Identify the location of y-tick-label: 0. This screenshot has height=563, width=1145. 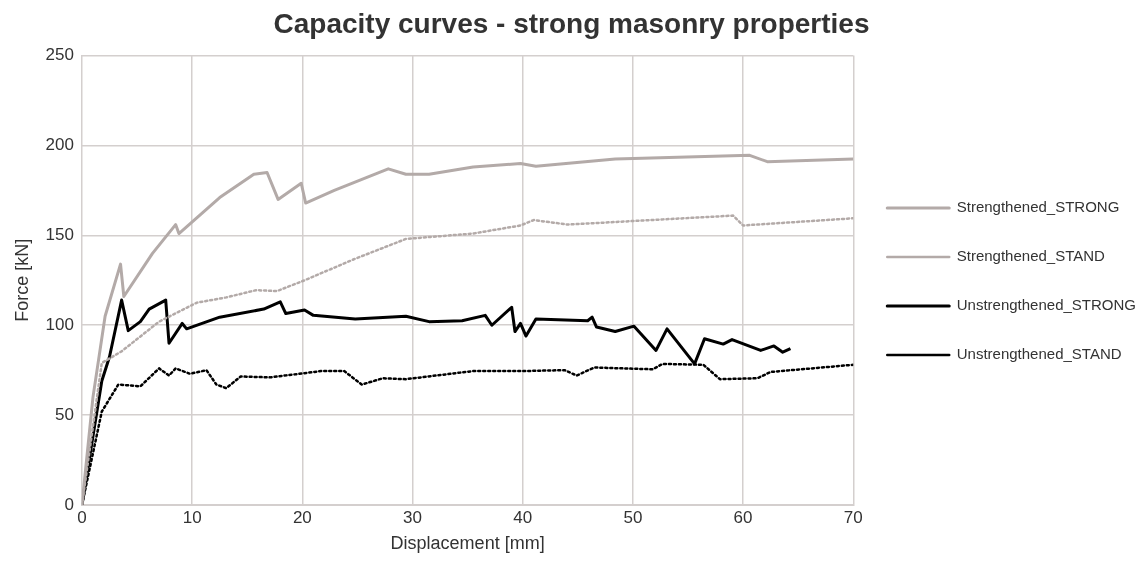
(69, 504).